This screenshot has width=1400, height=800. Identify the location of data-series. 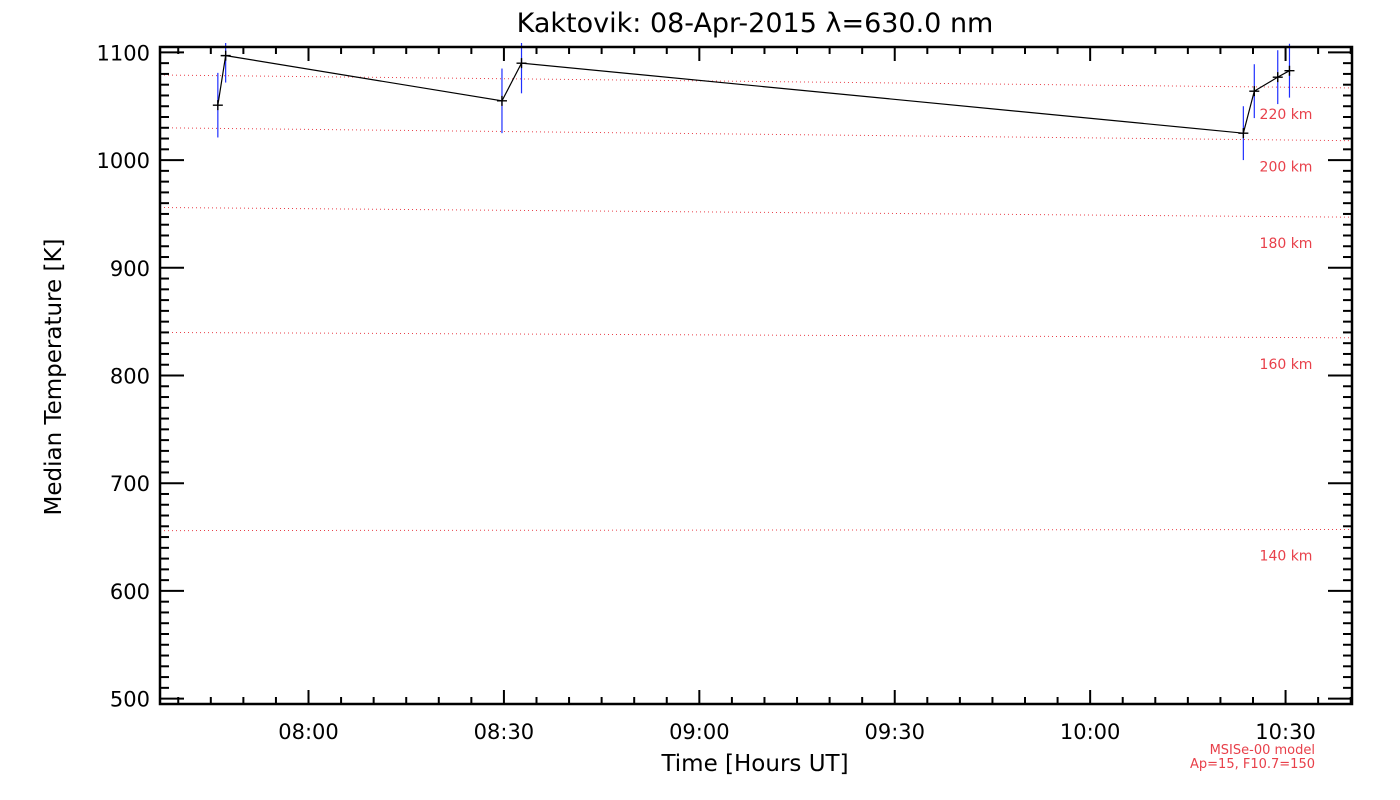
(753, 102).